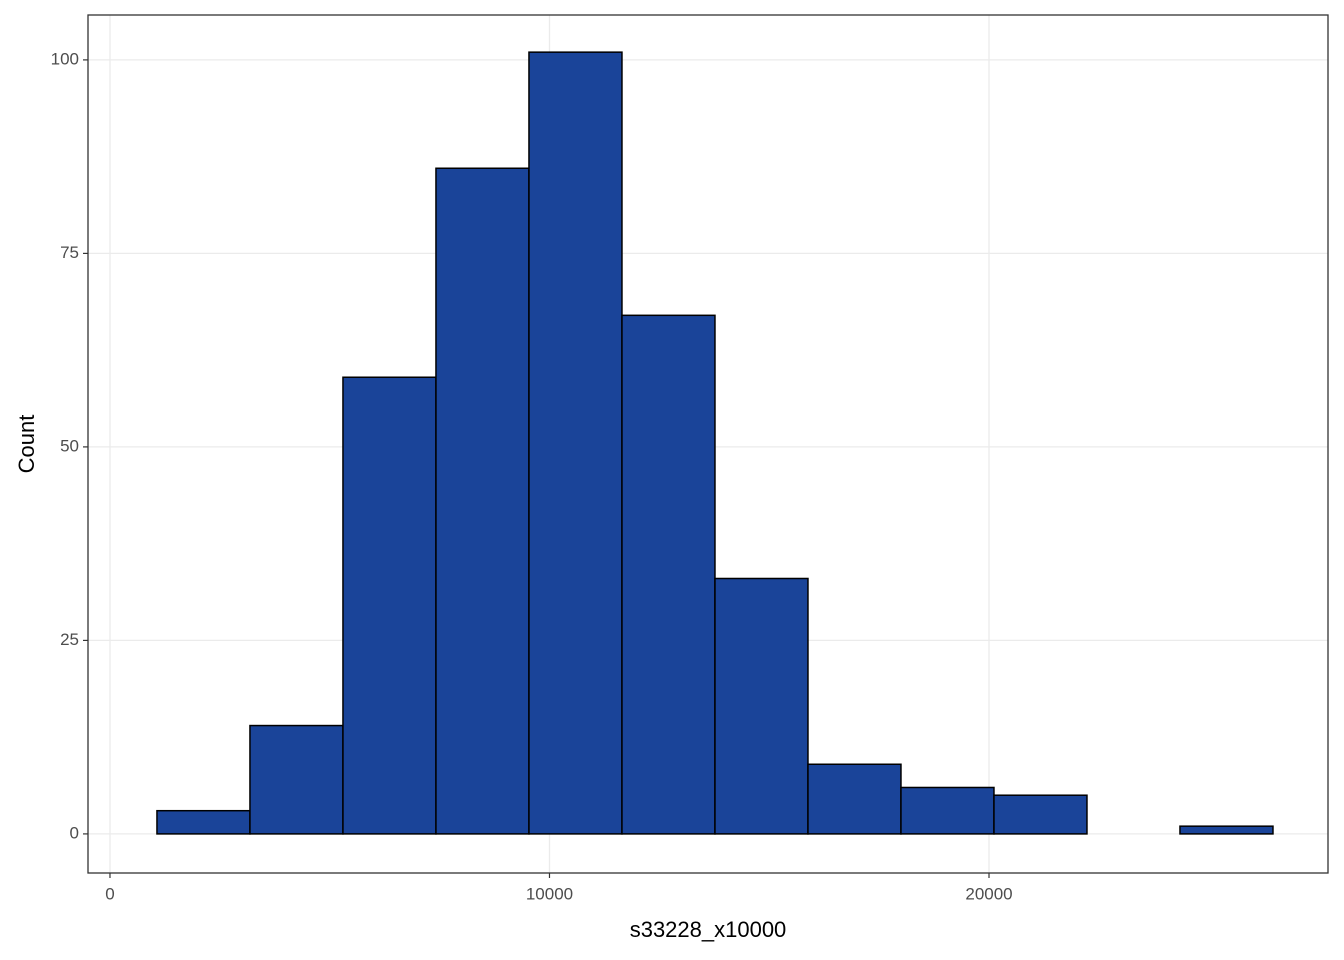 Image resolution: width=1344 pixels, height=960 pixels. I want to click on y-tick-label: 25, so click(69, 639).